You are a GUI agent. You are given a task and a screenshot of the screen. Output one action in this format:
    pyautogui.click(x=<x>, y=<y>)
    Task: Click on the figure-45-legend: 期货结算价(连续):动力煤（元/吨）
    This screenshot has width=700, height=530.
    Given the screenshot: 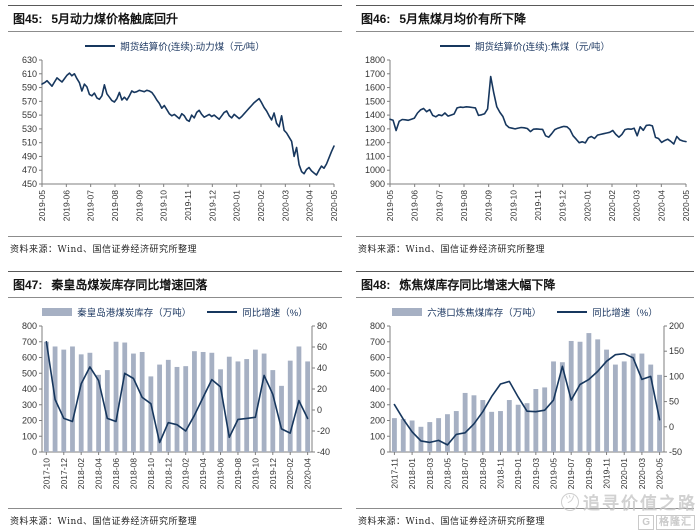 What is the action you would take?
    pyautogui.click(x=175, y=43)
    